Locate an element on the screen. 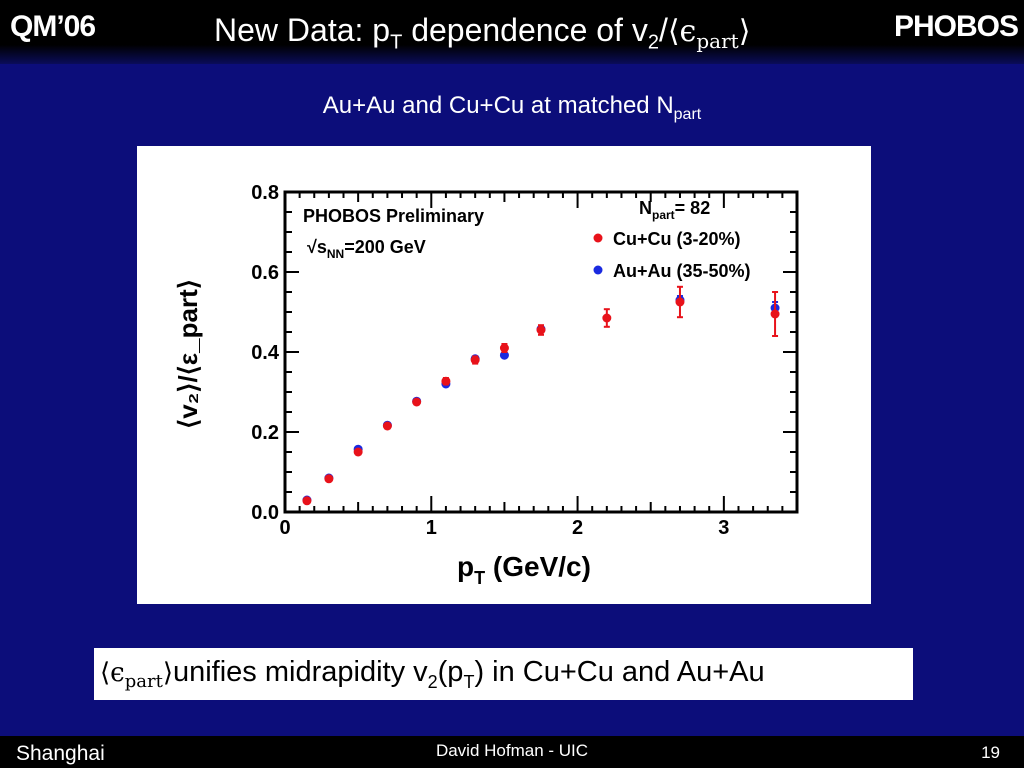 Image resolution: width=1024 pixels, height=768 pixels. energy-text: √s is located at coordinates (317, 247).